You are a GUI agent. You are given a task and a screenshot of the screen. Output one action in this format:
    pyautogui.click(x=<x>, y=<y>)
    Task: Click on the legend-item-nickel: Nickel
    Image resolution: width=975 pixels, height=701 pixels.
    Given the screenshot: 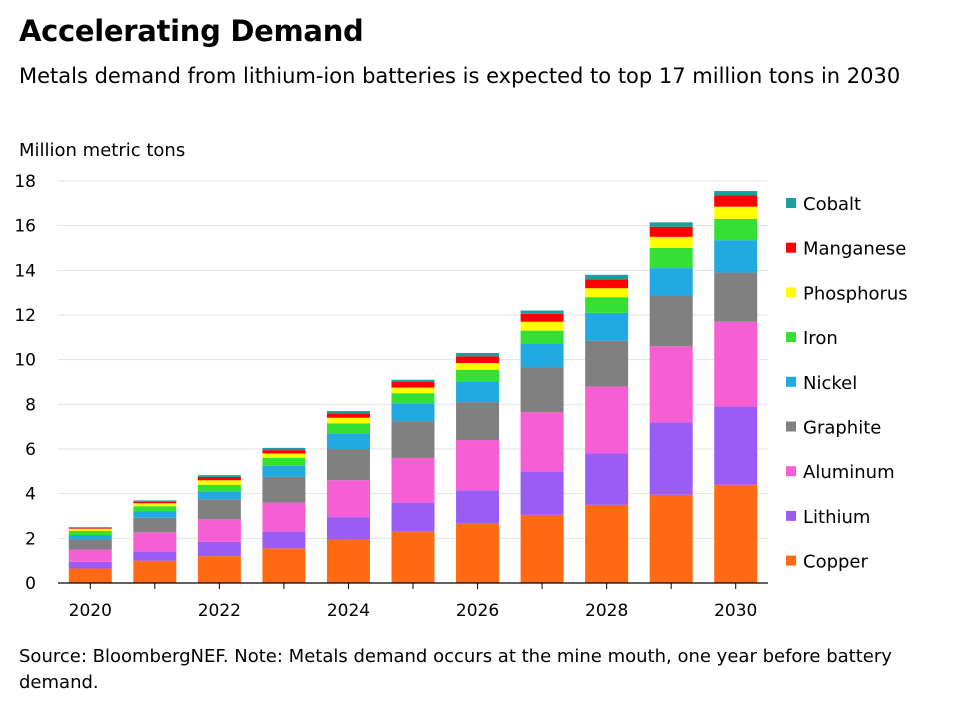 What is the action you would take?
    pyautogui.click(x=821, y=383)
    